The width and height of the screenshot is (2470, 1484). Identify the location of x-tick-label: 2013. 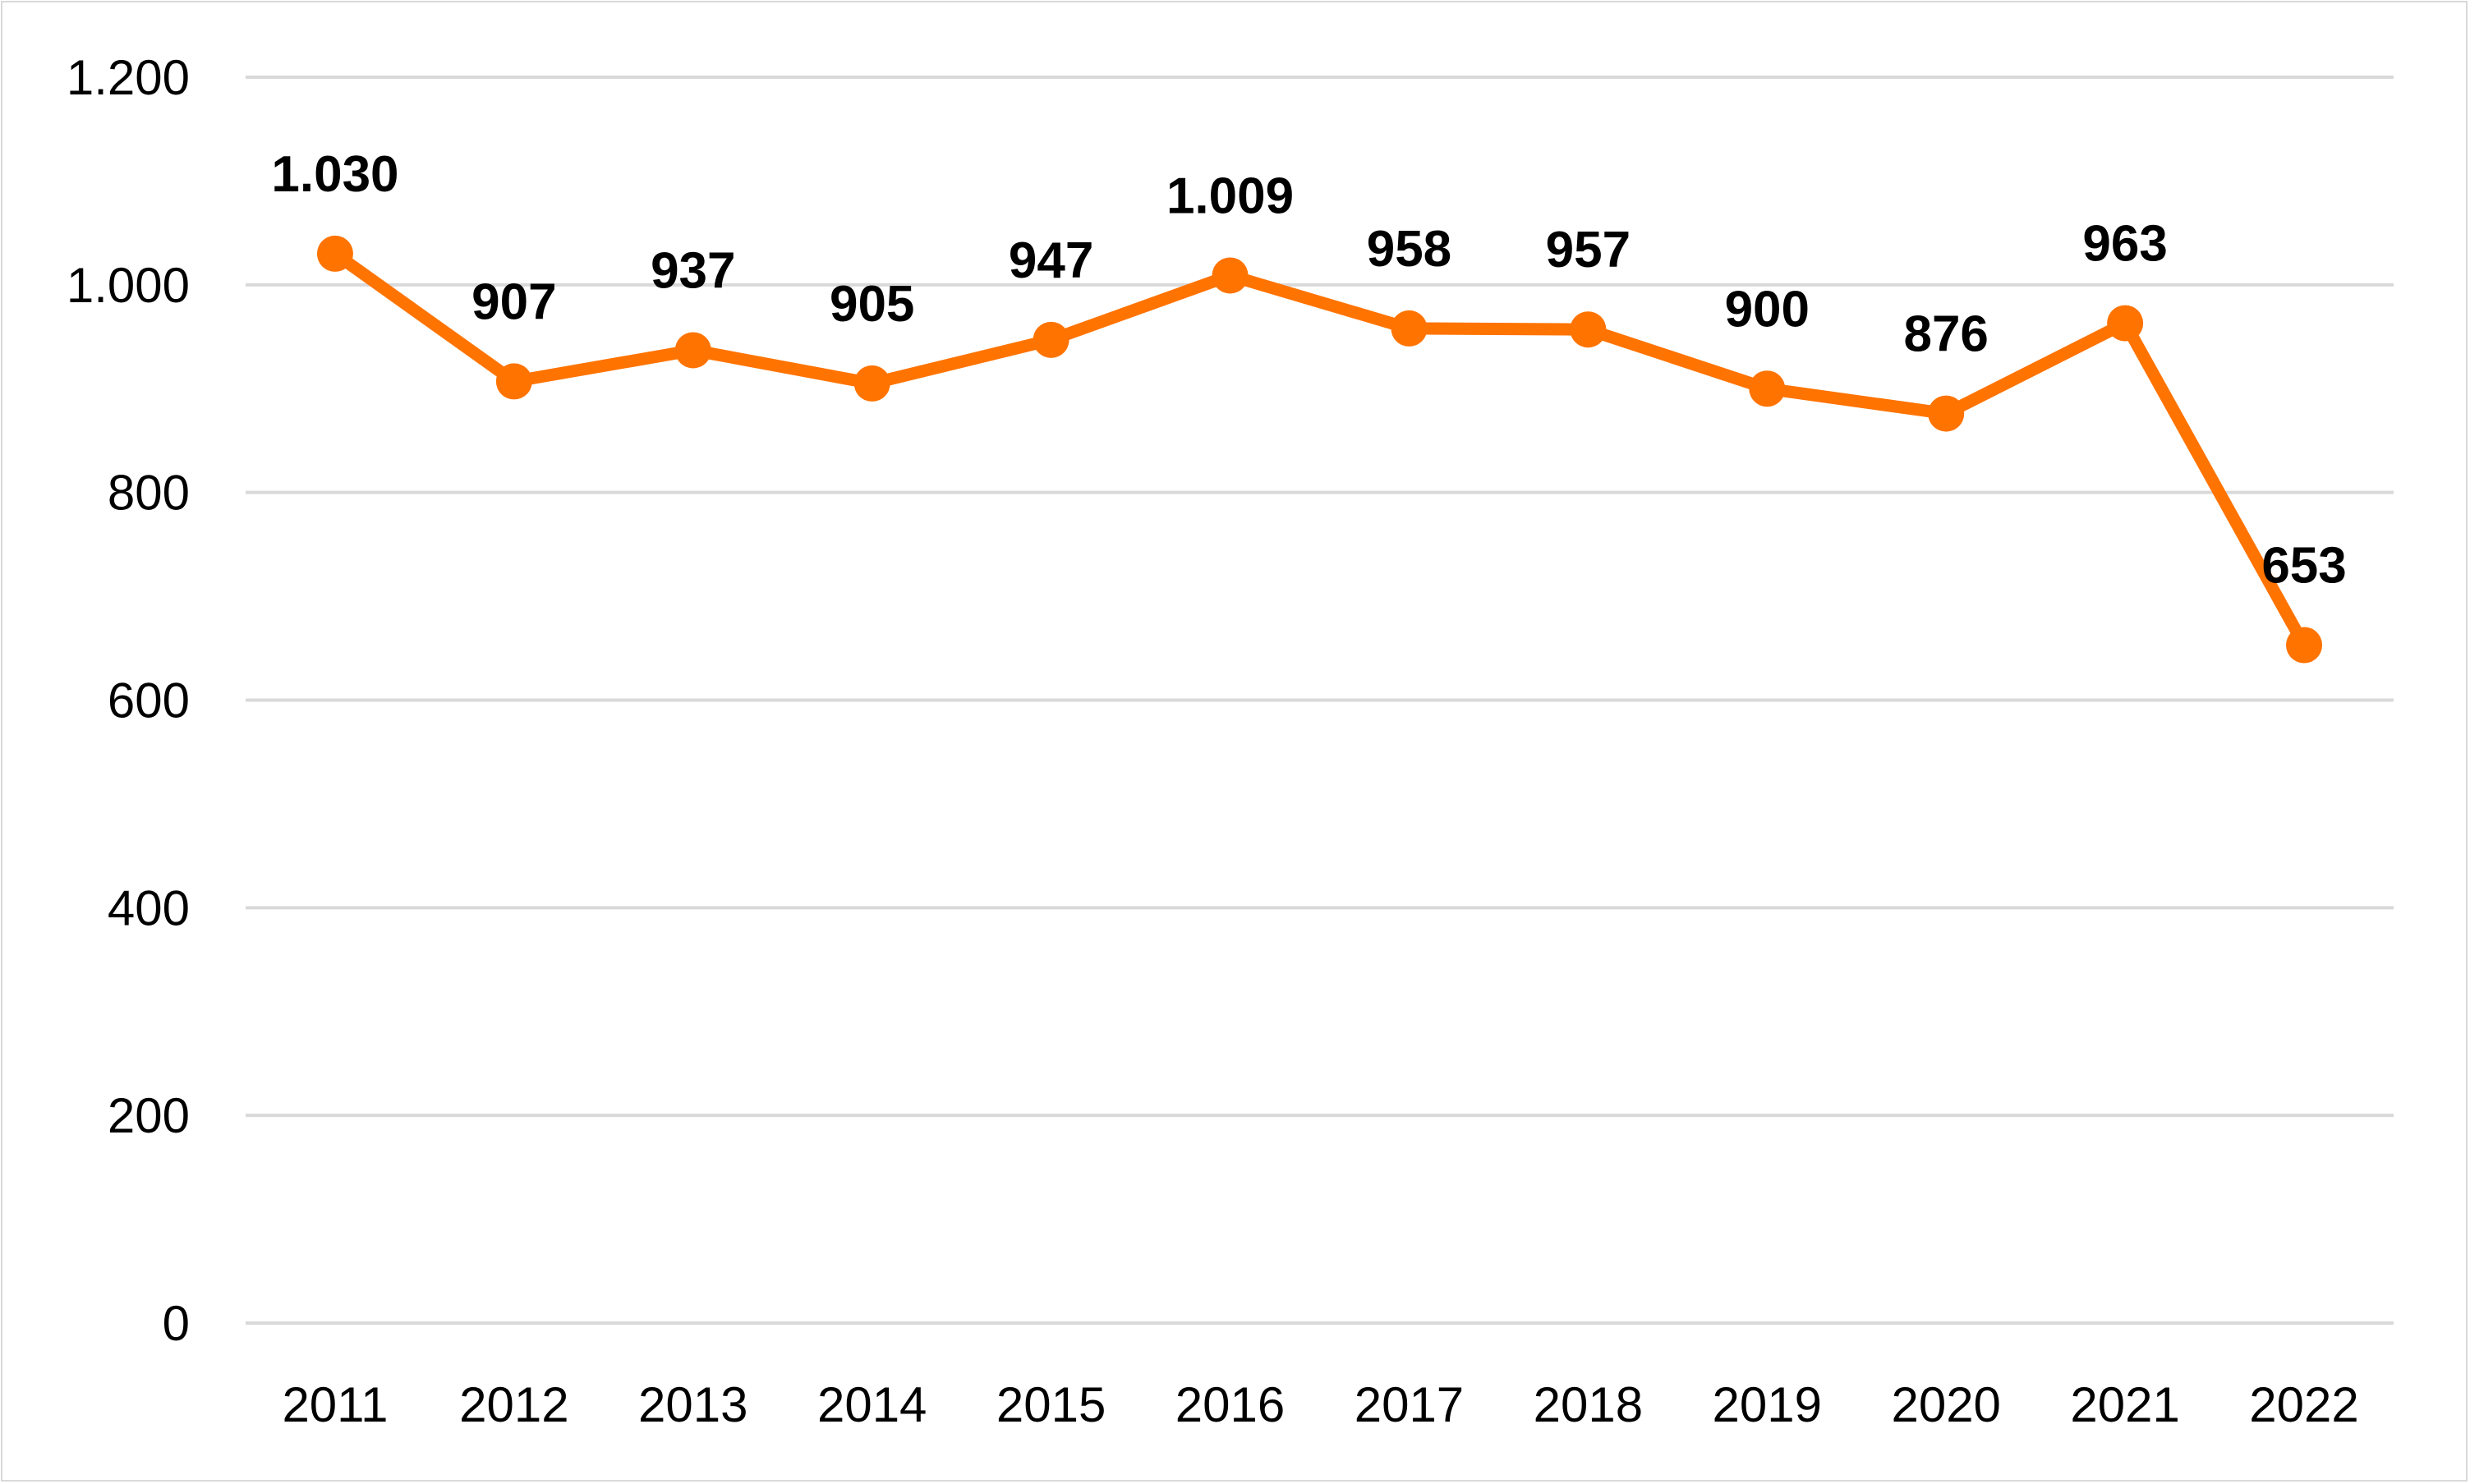
(692, 1404).